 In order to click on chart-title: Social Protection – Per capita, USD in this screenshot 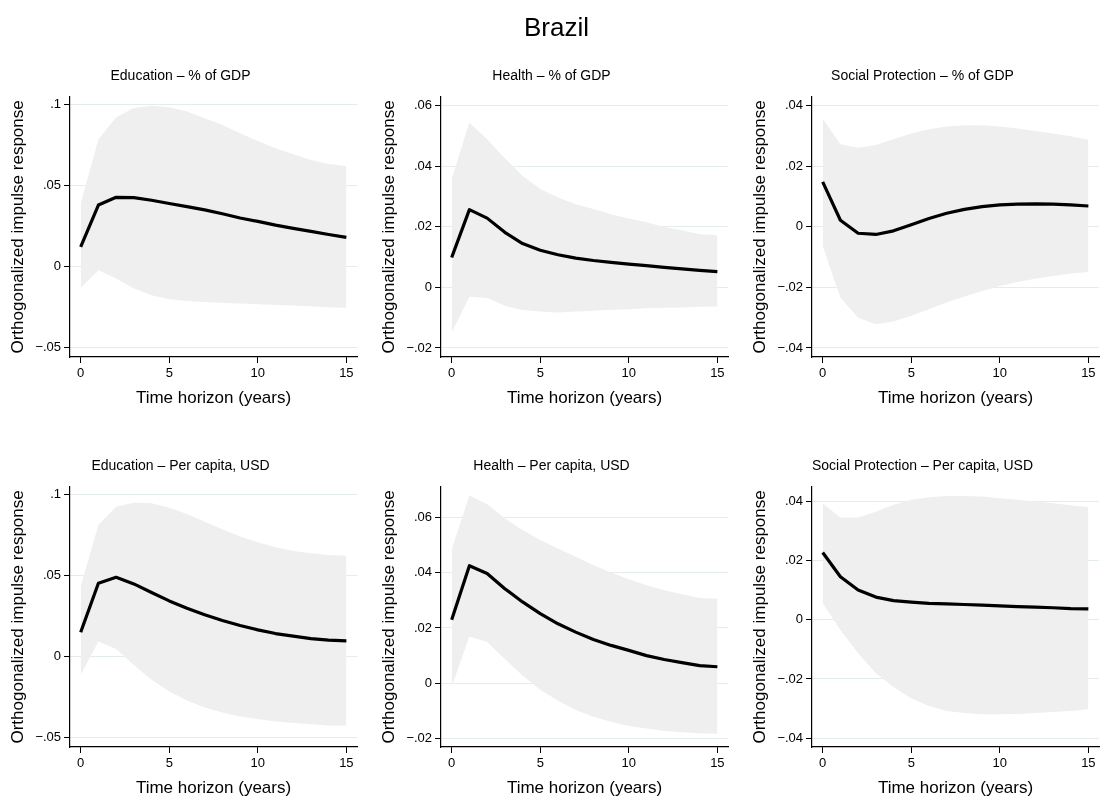, I will do `click(922, 465)`.